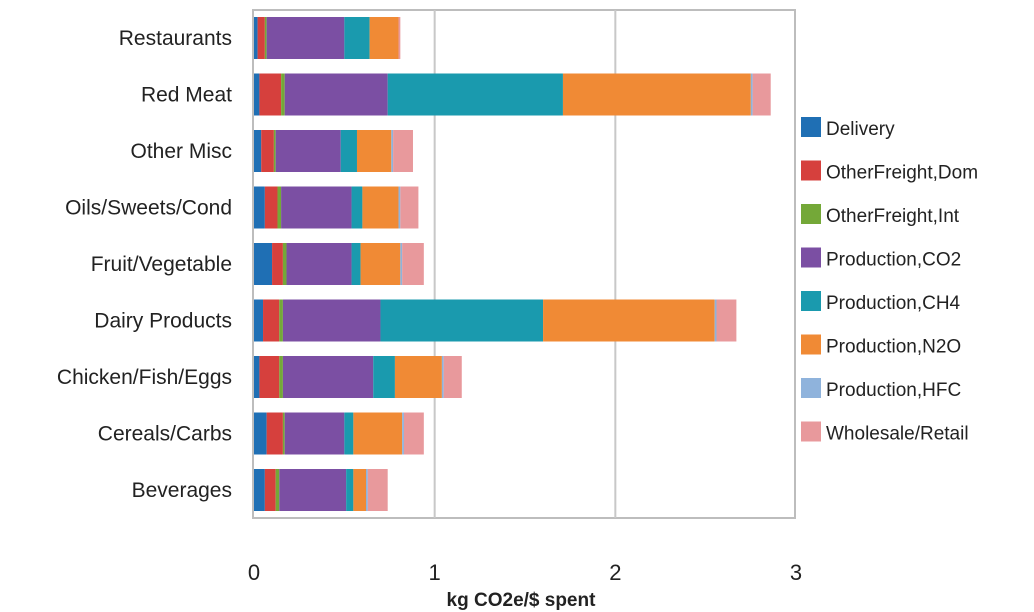  I want to click on x-tick-label: 3, so click(796, 572).